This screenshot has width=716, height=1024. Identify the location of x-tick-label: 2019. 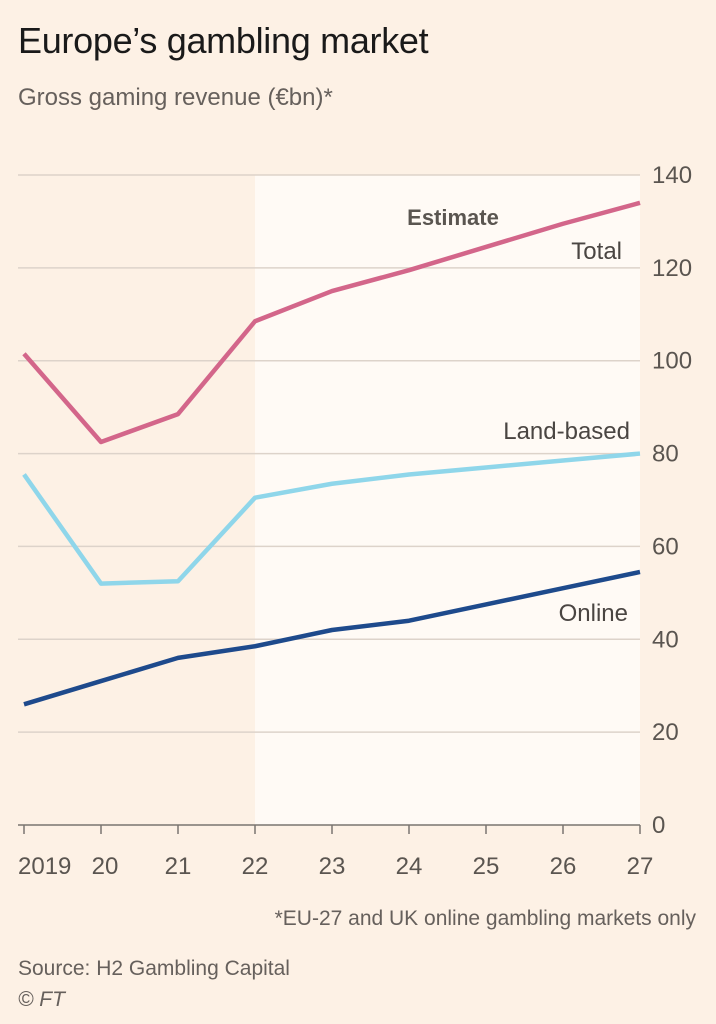
(44, 866).